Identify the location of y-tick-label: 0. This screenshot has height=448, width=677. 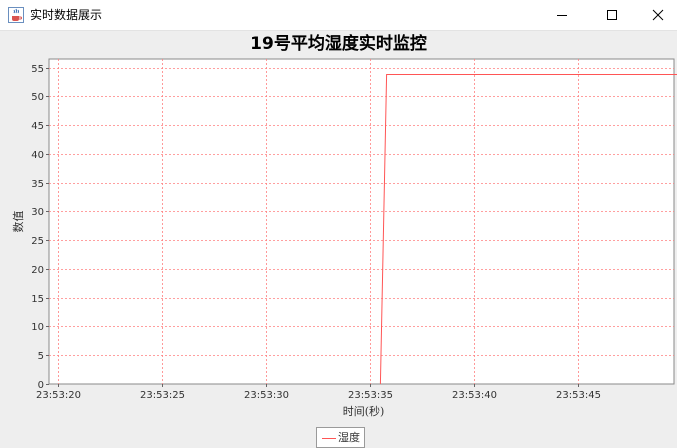
(41, 385).